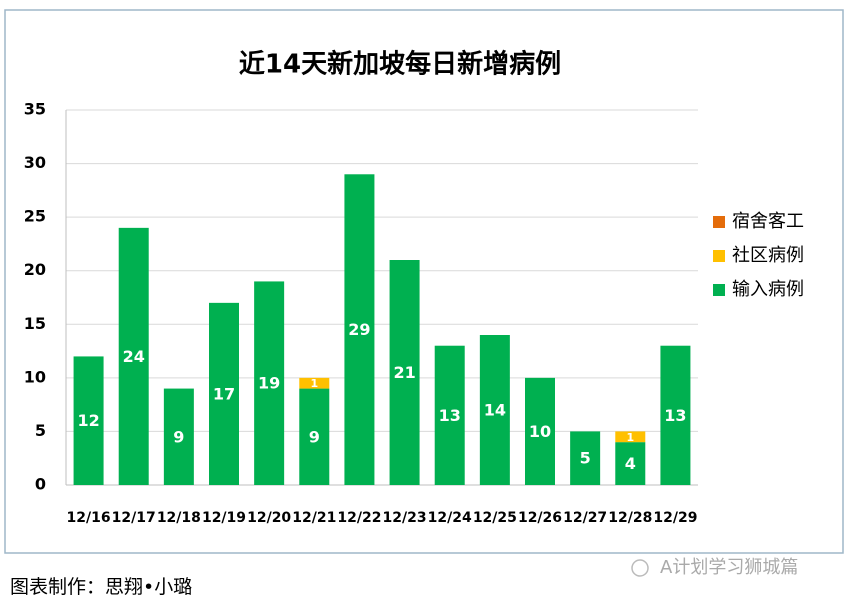  Describe the element at coordinates (675, 518) in the screenshot. I see `x-tick-label: 12/29` at that location.